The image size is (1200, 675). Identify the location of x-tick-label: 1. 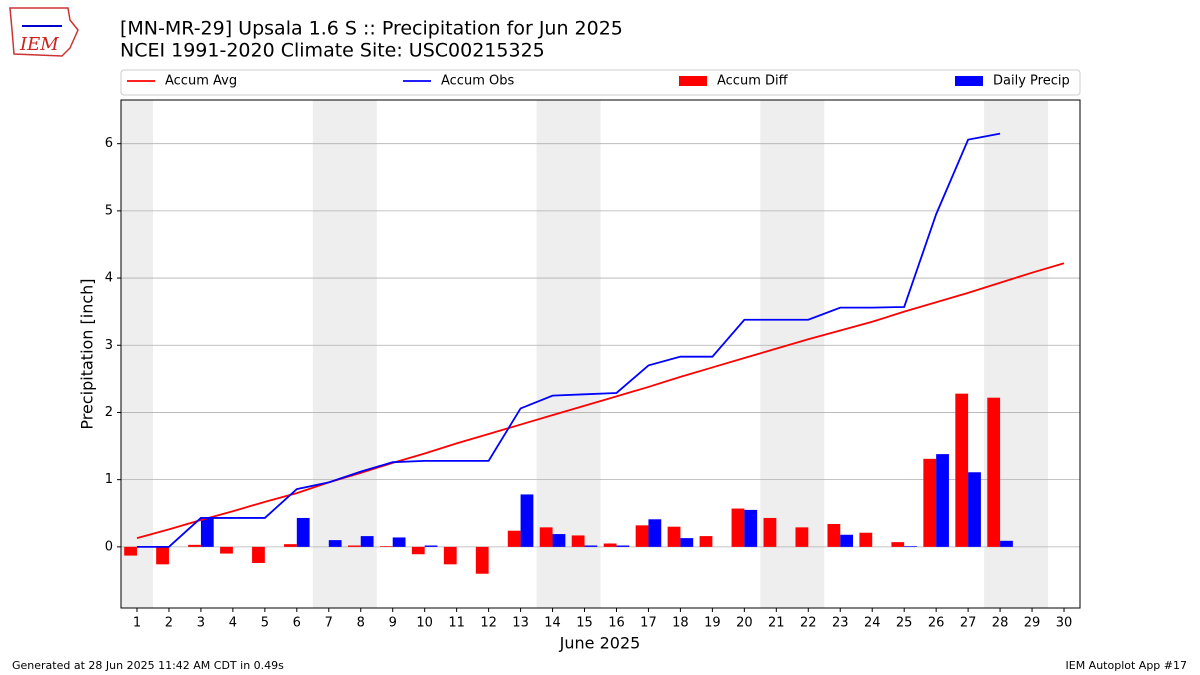
(137, 623).